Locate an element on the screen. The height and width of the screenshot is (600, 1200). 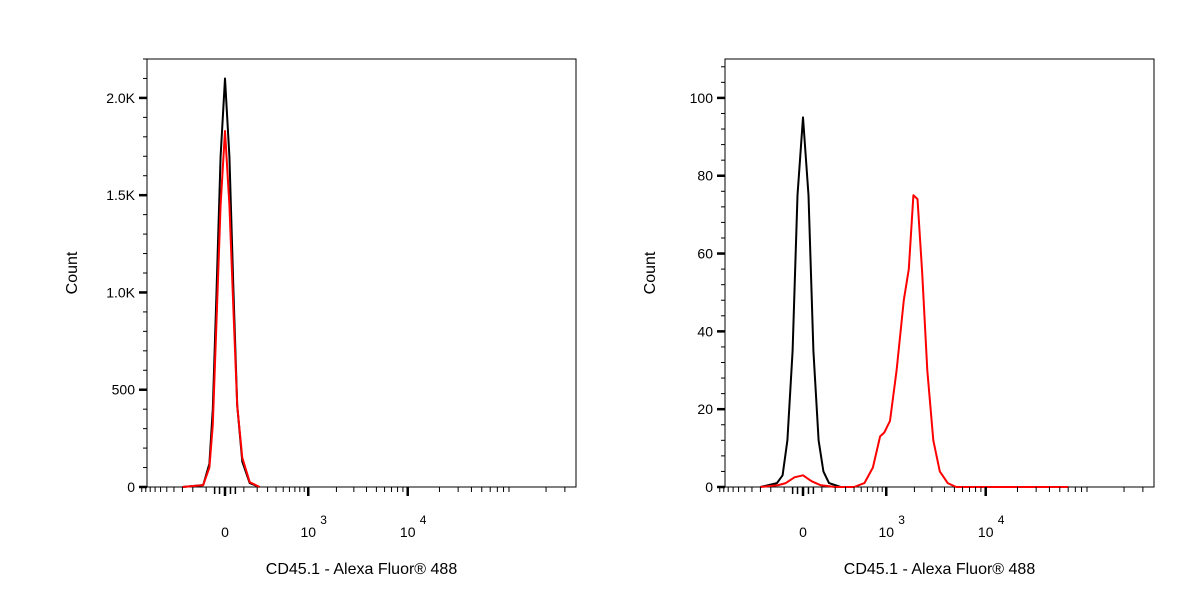
y-tick-label: 2.0K is located at coordinates (120, 98).